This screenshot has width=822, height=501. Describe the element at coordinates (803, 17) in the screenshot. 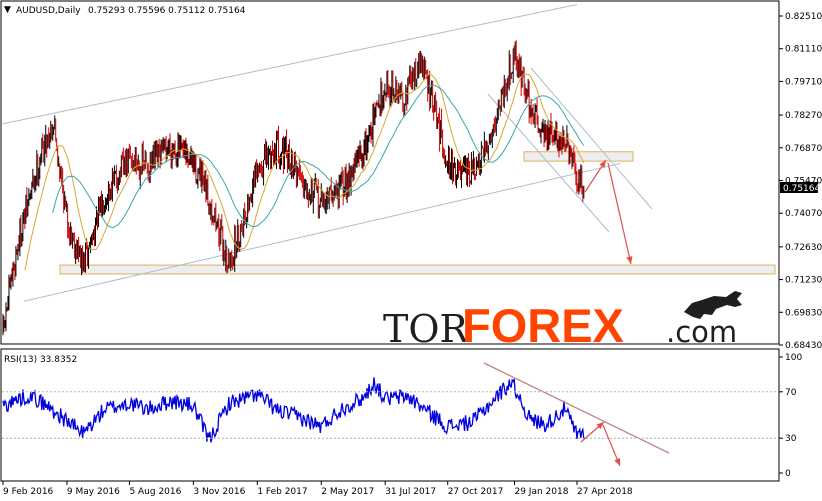

I see `price-tick-label: 0.82510` at that location.